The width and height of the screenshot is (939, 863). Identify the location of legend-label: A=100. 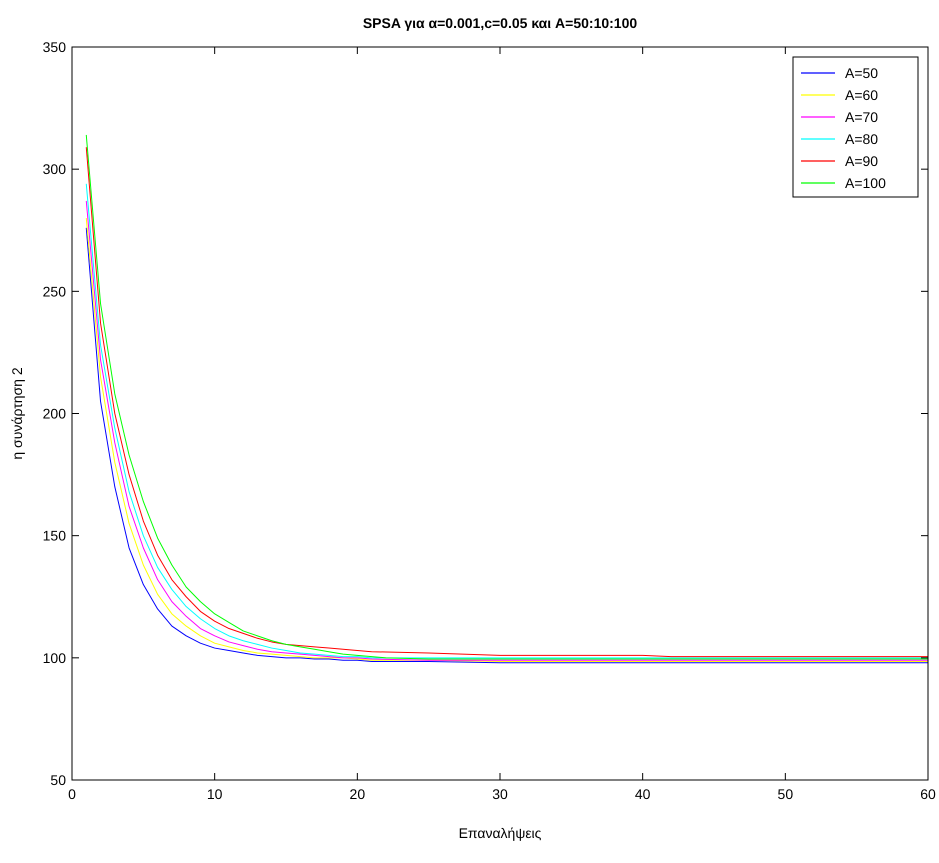
(865, 183).